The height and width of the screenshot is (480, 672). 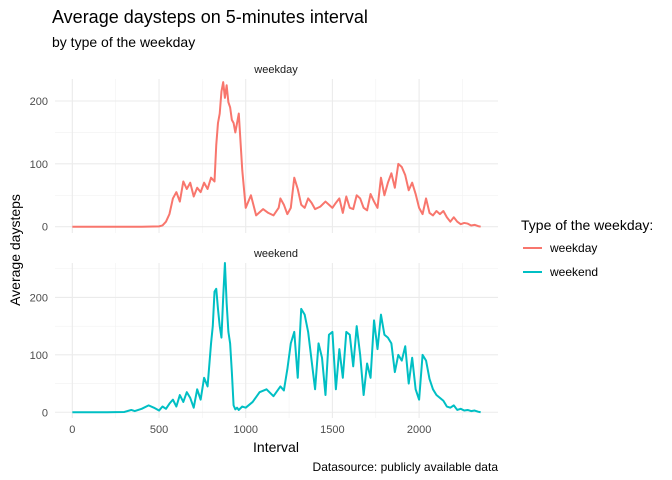 What do you see at coordinates (573, 248) in the screenshot?
I see `legend-label-weekday: weekday` at bounding box center [573, 248].